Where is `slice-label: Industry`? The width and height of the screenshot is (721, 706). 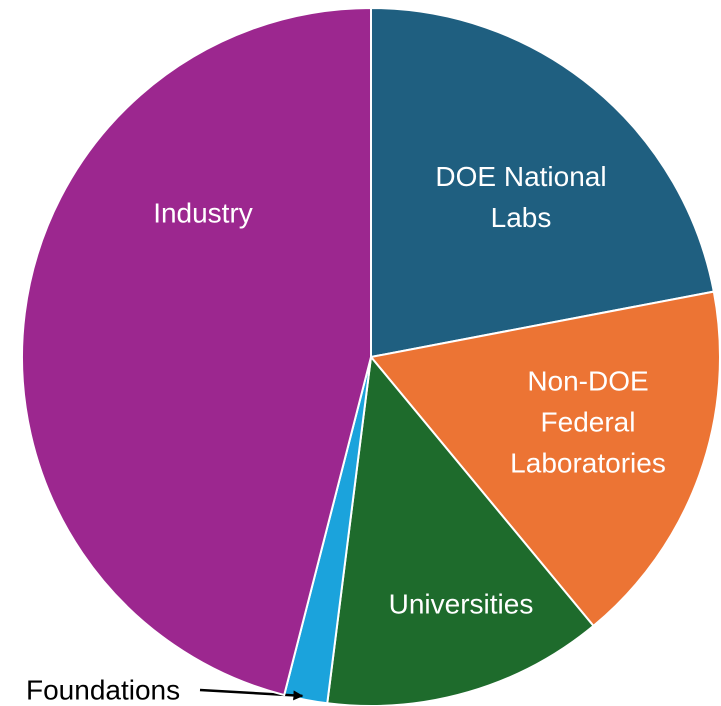
slice-label: Industry is located at coordinates (203, 213).